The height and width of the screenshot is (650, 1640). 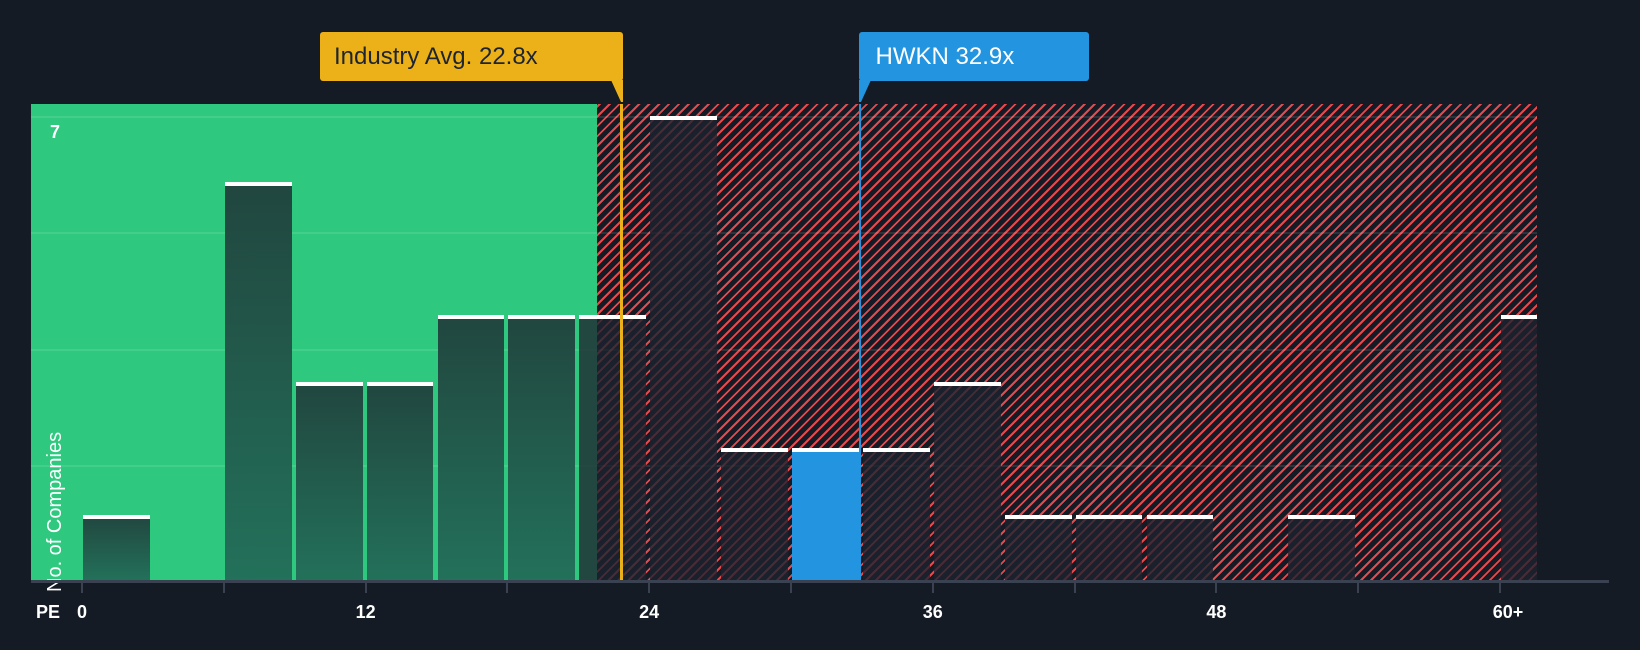 I want to click on x-axis-tick-label: 24, so click(x=649, y=612).